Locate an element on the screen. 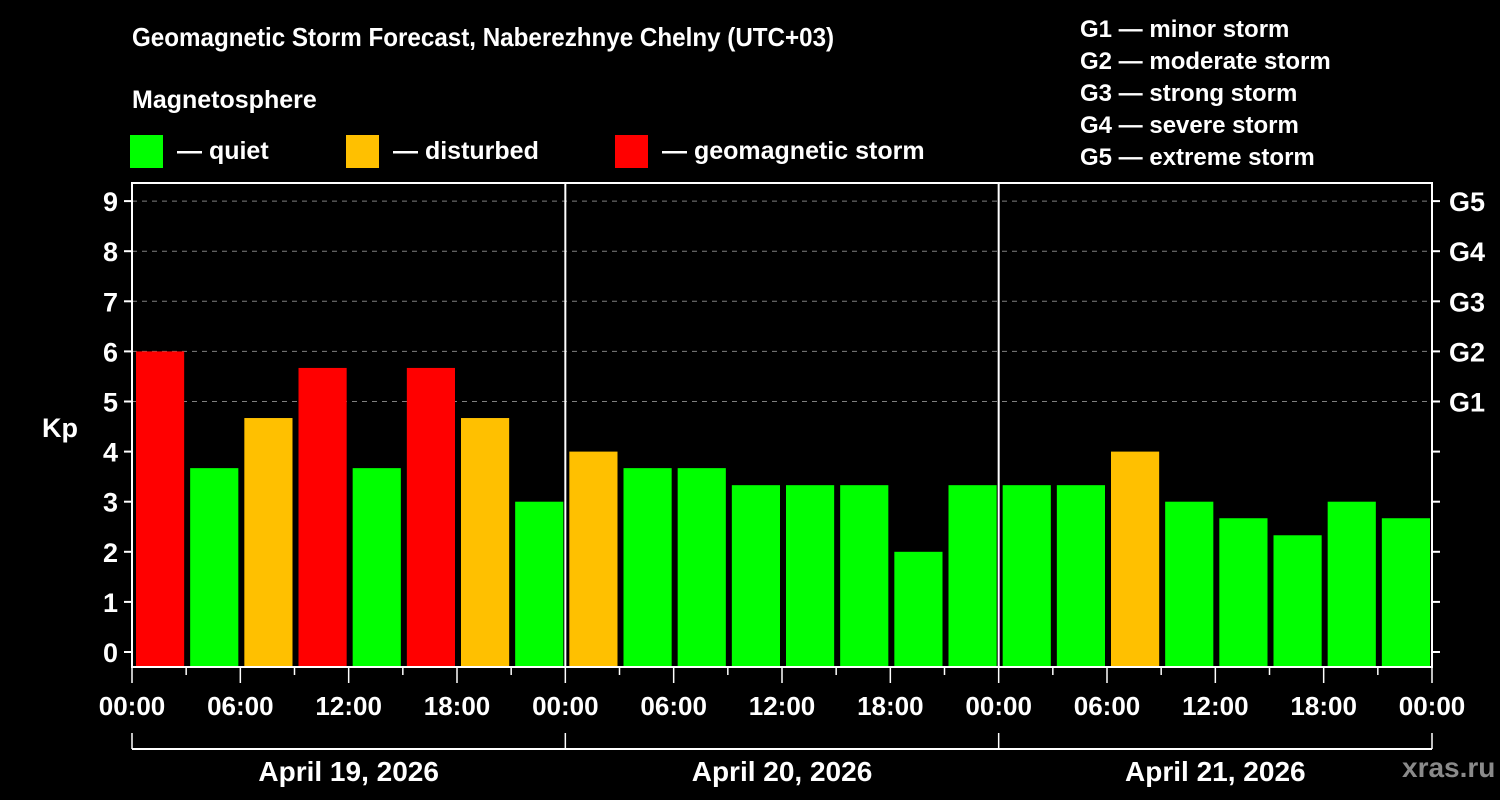 The width and height of the screenshot is (1500, 800). day-label: April 21, 2026 is located at coordinates (1215, 771).